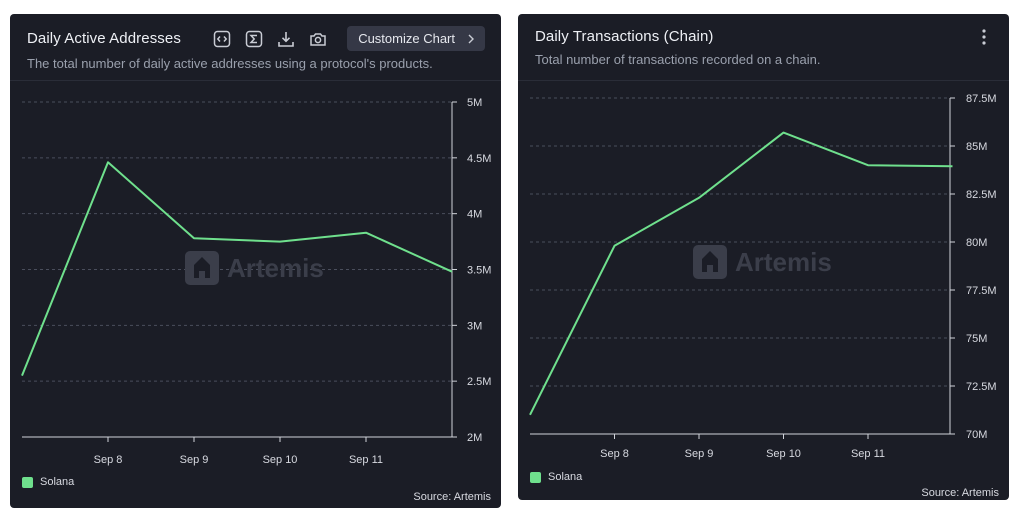 The width and height of the screenshot is (1024, 514). What do you see at coordinates (984, 37) in the screenshot?
I see `more-vertical-icon` at bounding box center [984, 37].